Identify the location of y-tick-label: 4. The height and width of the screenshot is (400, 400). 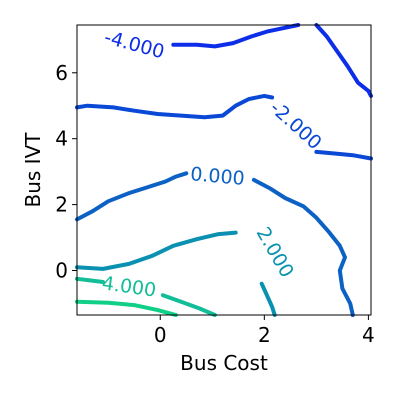
(61, 139).